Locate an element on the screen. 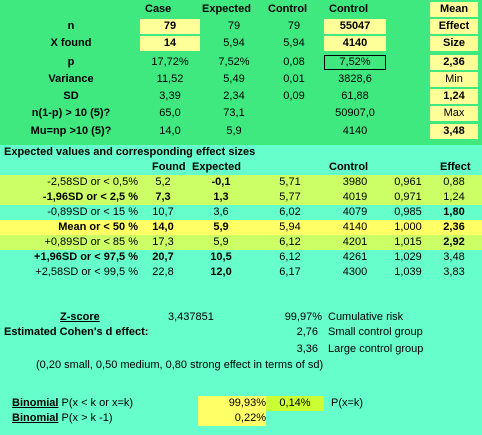 Image resolution: width=482 pixels, height=435 pixels. cohen-d2: Large control group is located at coordinates (376, 349).